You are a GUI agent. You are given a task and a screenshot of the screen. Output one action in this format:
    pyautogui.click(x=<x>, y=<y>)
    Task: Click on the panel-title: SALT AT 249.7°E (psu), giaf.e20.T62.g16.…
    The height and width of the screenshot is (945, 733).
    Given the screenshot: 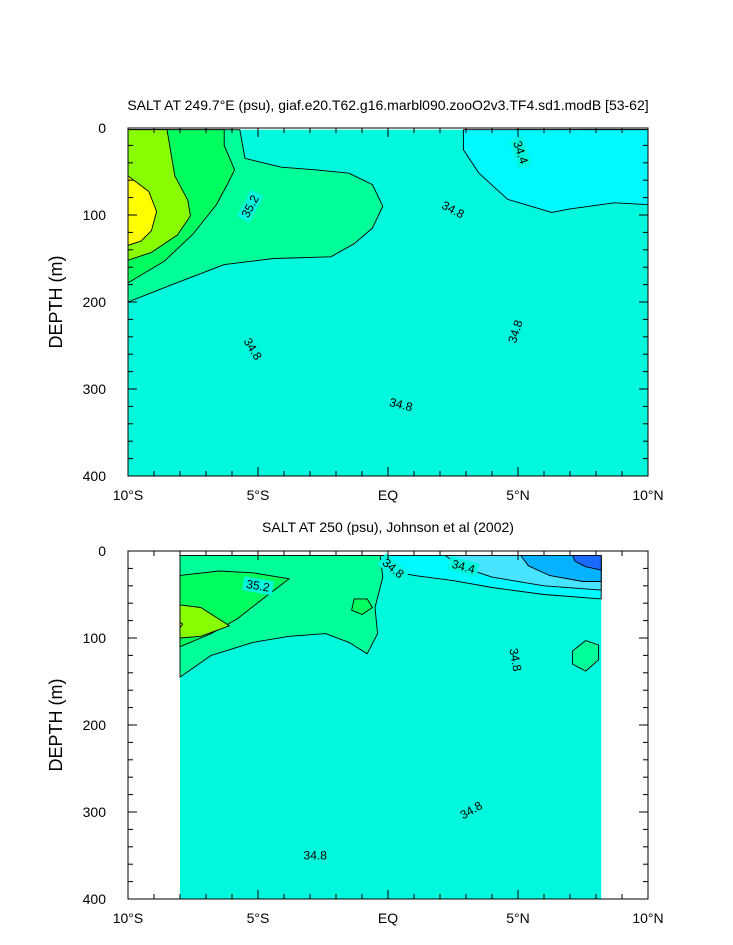 What is the action you would take?
    pyautogui.click(x=387, y=105)
    